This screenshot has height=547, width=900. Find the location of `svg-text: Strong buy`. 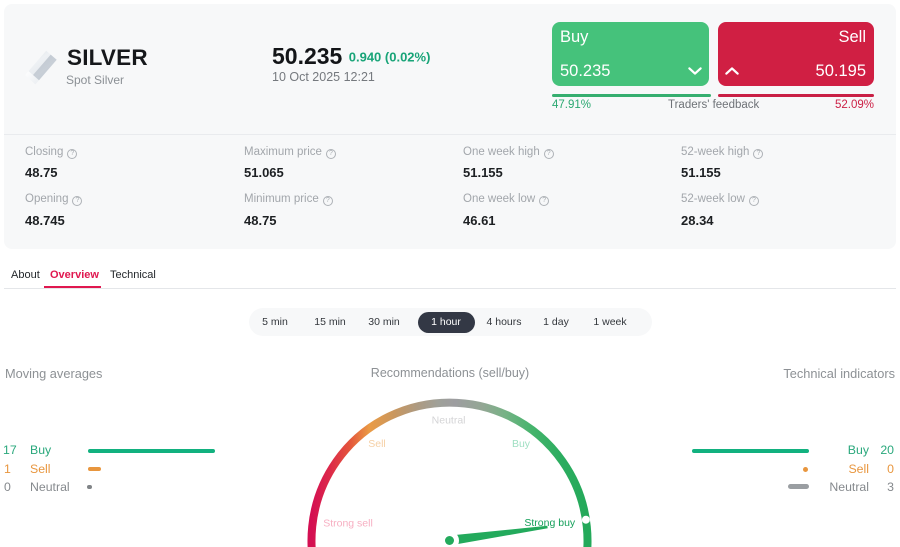

svg-text: Strong buy is located at coordinates (550, 523).